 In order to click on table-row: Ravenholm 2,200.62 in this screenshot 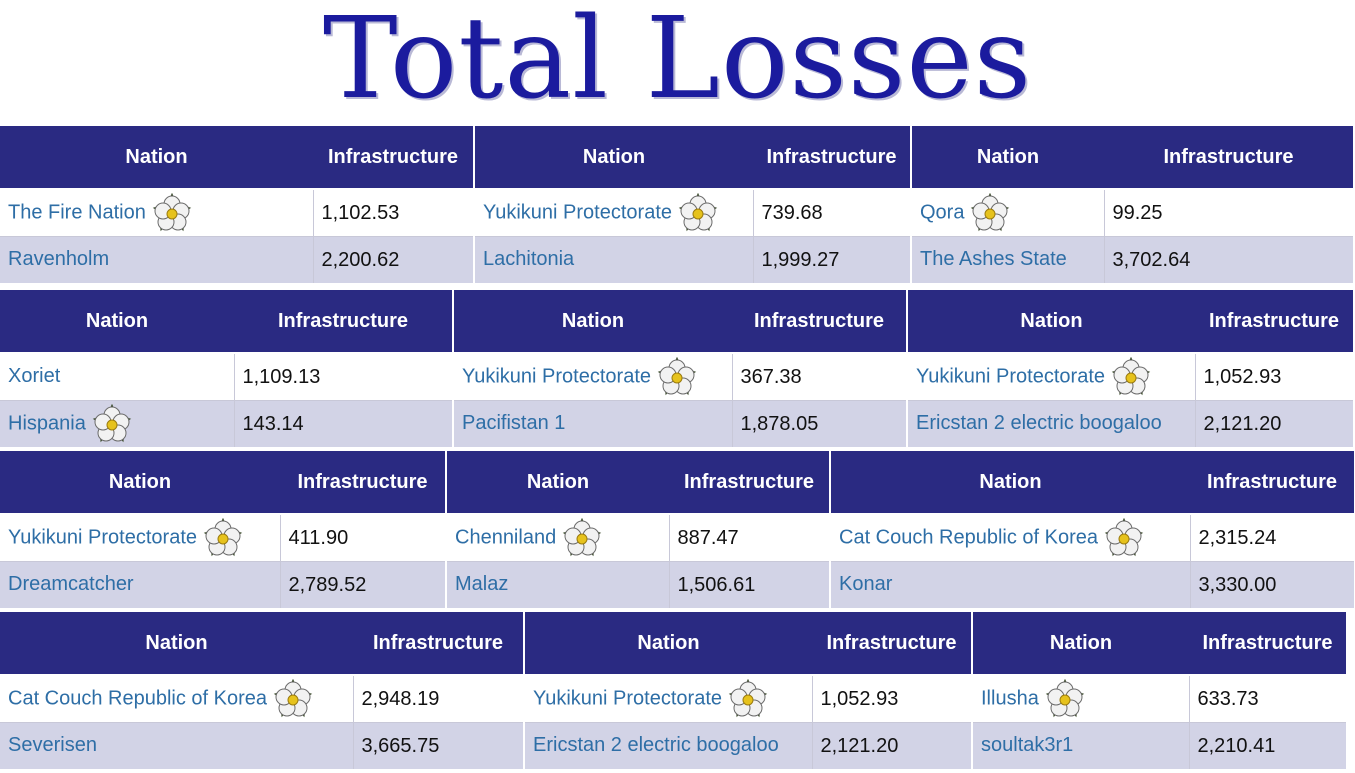, I will do `click(237, 259)`.